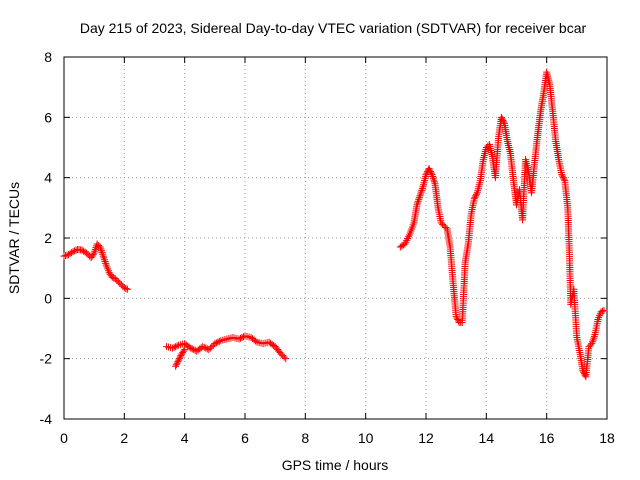 This screenshot has width=640, height=480. What do you see at coordinates (245, 438) in the screenshot?
I see `x-tick-label: 6` at bounding box center [245, 438].